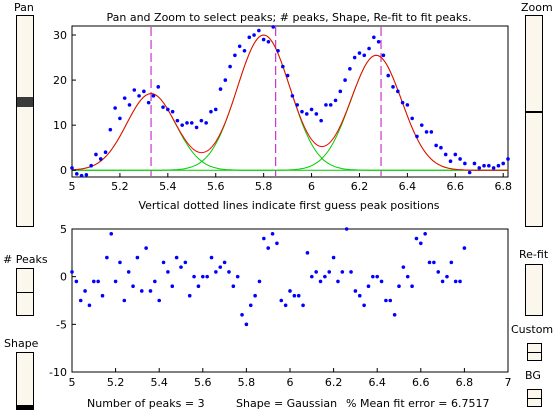  I want to click on peaks-label: # Peaks, so click(25, 259).